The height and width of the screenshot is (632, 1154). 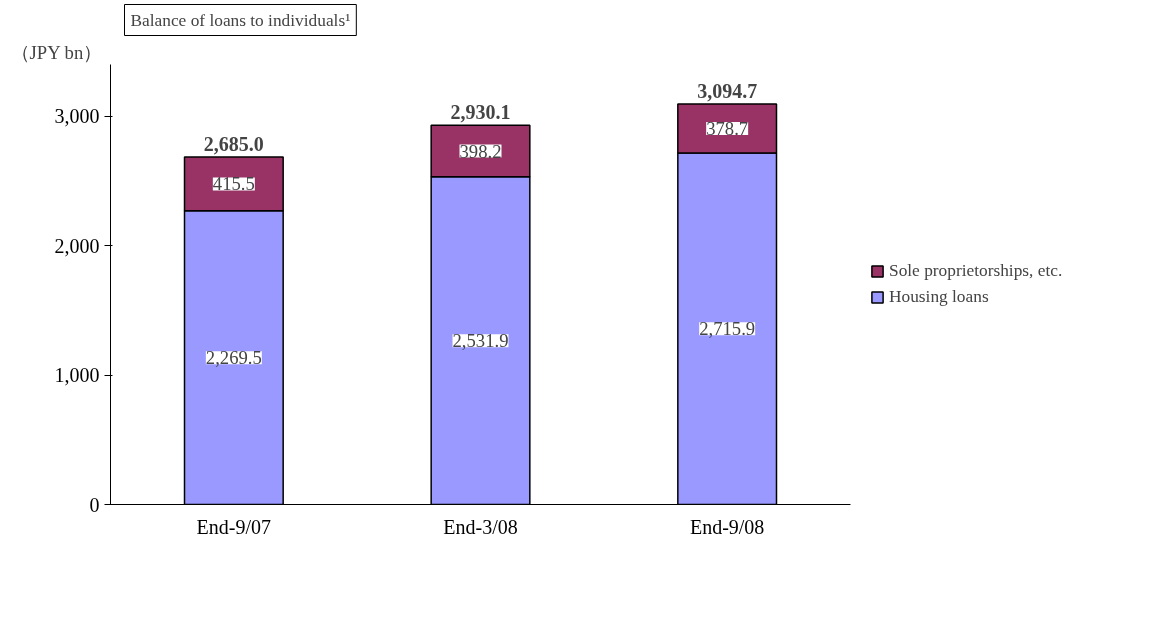 What do you see at coordinates (727, 526) in the screenshot?
I see `x-tick-label: End-9/08` at bounding box center [727, 526].